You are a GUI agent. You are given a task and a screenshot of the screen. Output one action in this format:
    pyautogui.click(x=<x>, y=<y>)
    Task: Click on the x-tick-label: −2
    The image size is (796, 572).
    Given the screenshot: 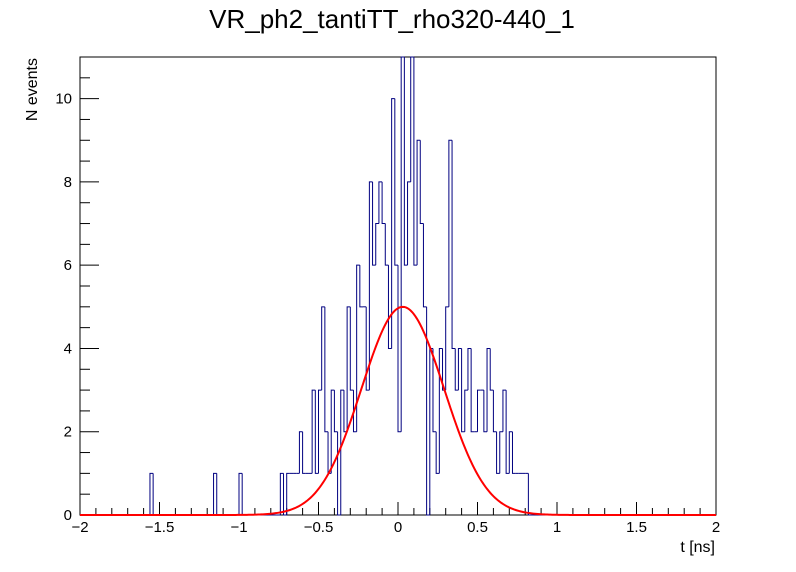 What is the action you would take?
    pyautogui.click(x=79, y=527)
    